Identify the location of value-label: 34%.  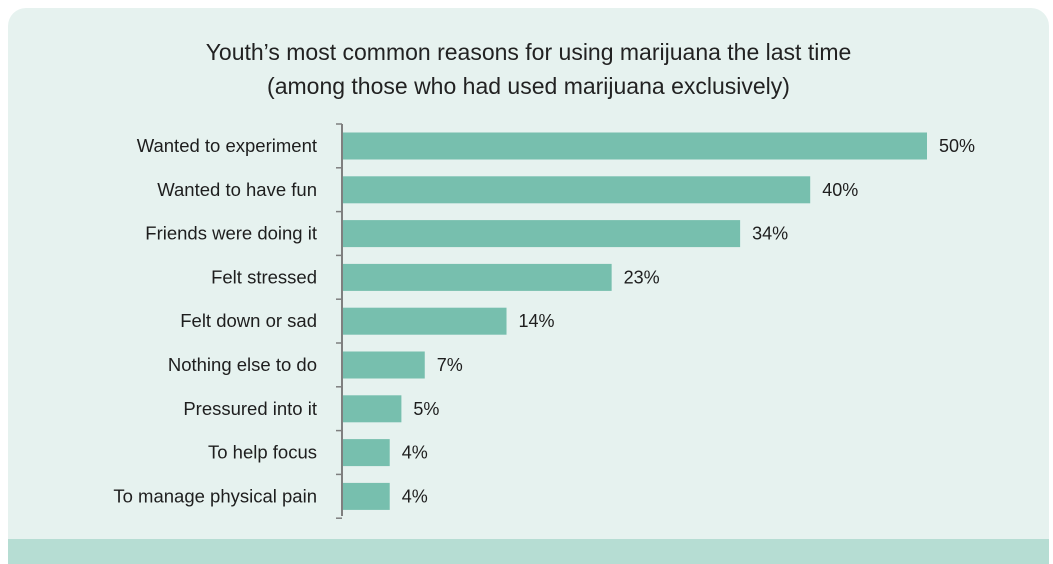
(770, 234).